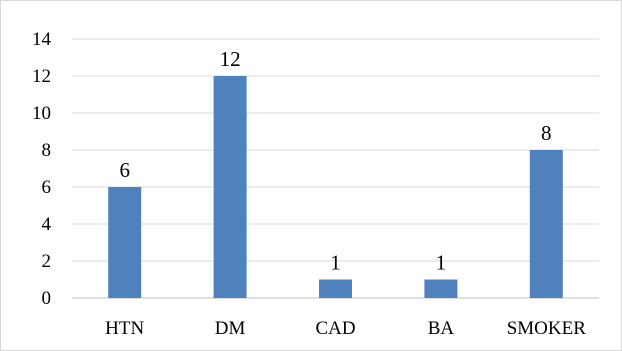  Describe the element at coordinates (230, 328) in the screenshot. I see `x-category-label: DM` at that location.